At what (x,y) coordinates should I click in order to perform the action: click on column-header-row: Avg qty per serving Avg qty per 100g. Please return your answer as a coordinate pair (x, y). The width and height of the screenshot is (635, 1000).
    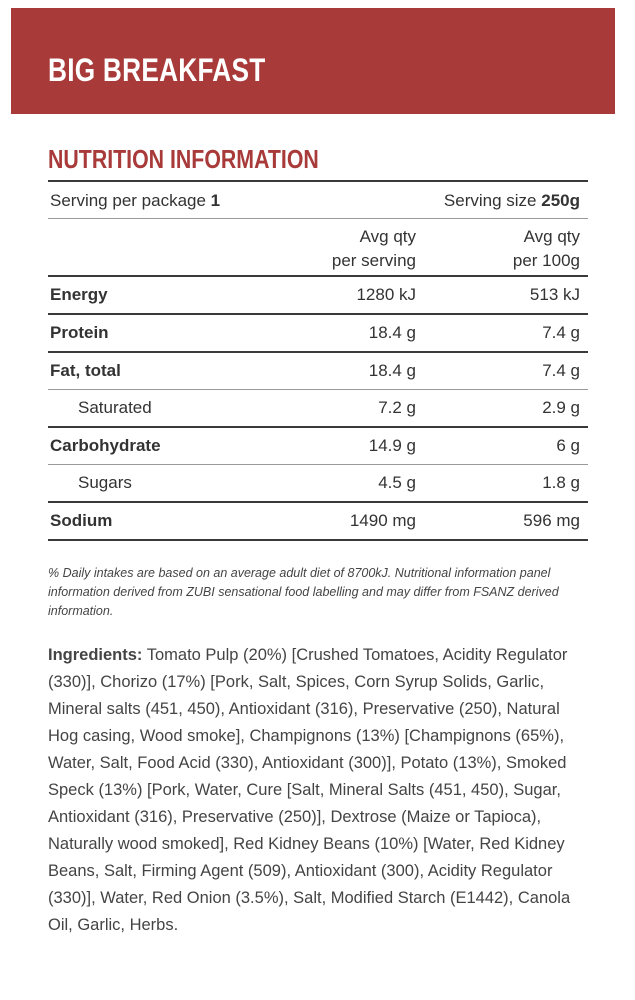
    Looking at the image, I should click on (318, 247).